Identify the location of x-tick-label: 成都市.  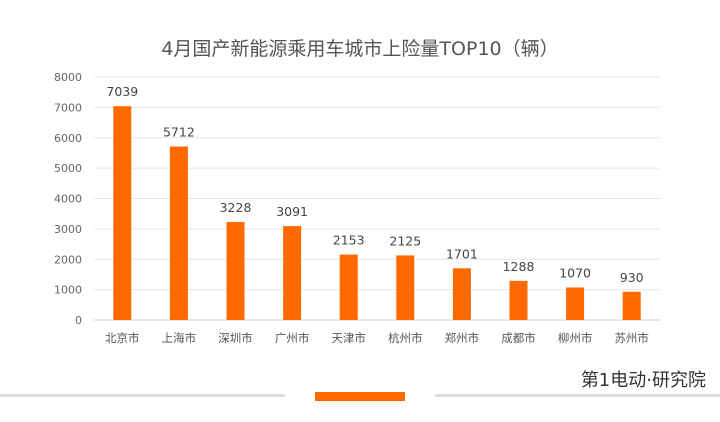
(518, 338).